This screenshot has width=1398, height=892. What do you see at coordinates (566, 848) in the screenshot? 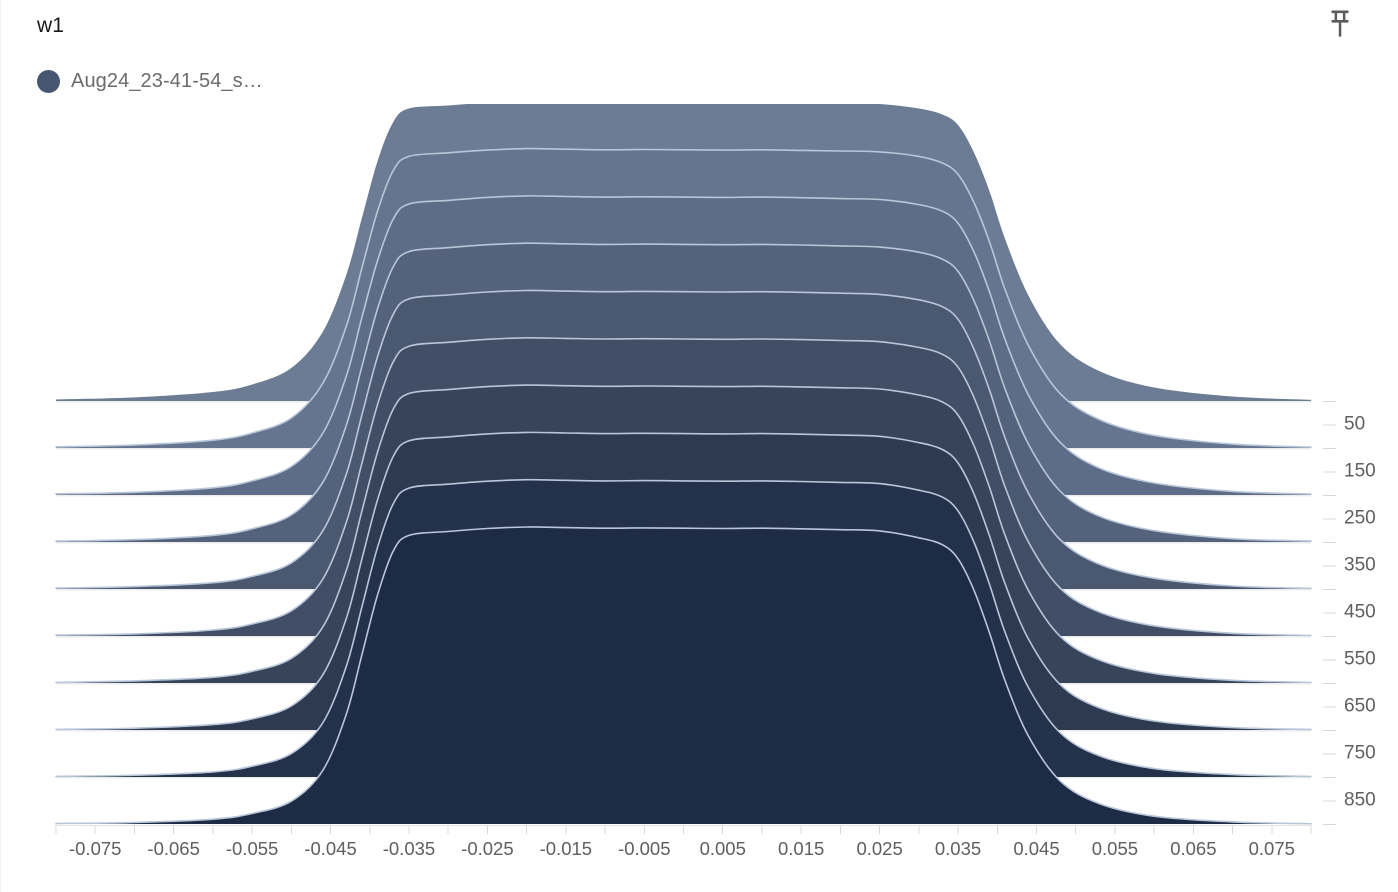
I see `x-axis-label: -0.015` at bounding box center [566, 848].